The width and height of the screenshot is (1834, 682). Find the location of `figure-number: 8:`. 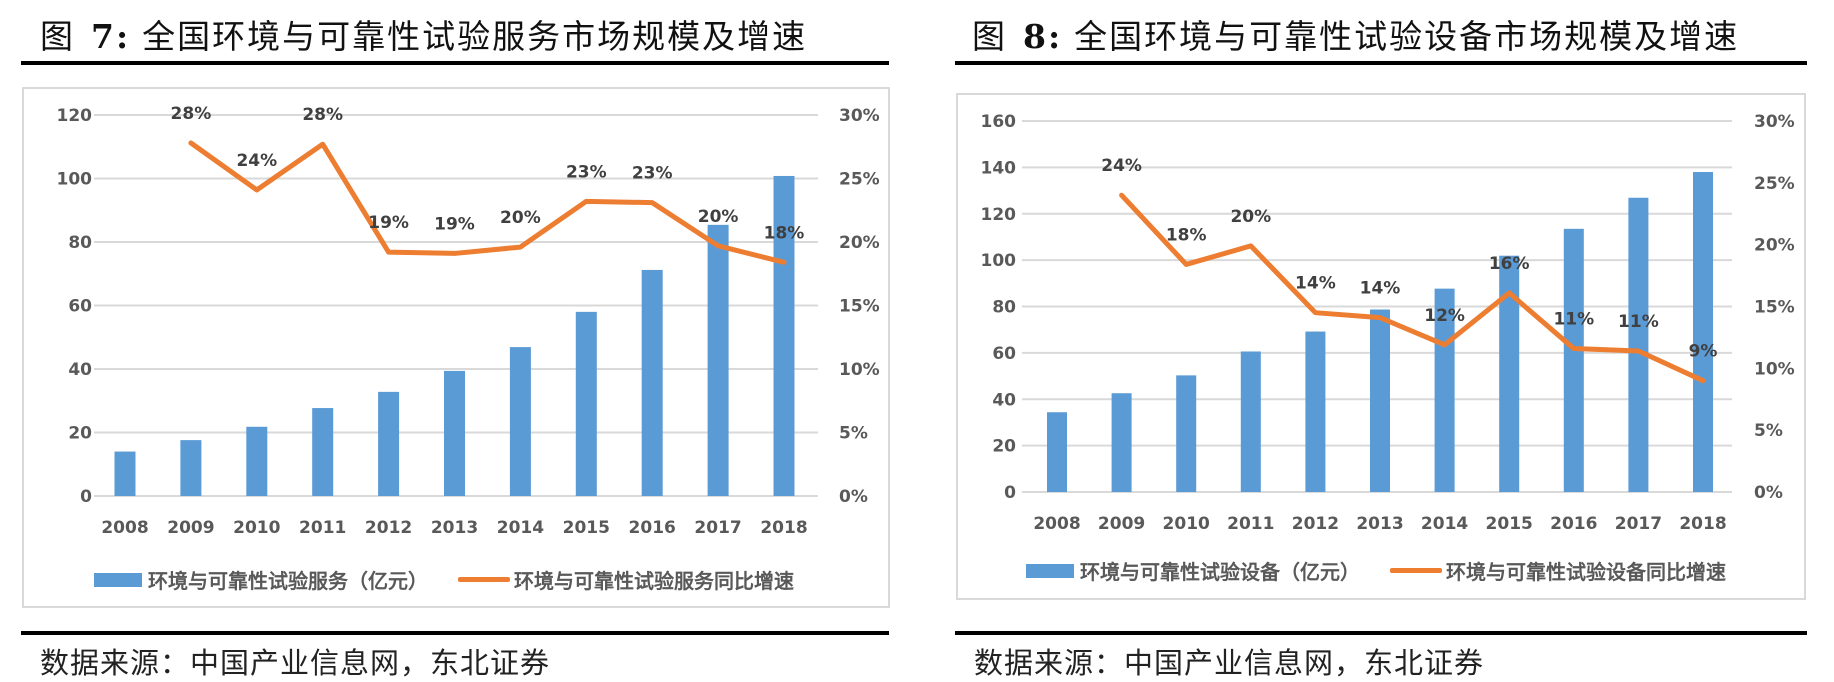

figure-number: 8: is located at coordinates (1043, 36).